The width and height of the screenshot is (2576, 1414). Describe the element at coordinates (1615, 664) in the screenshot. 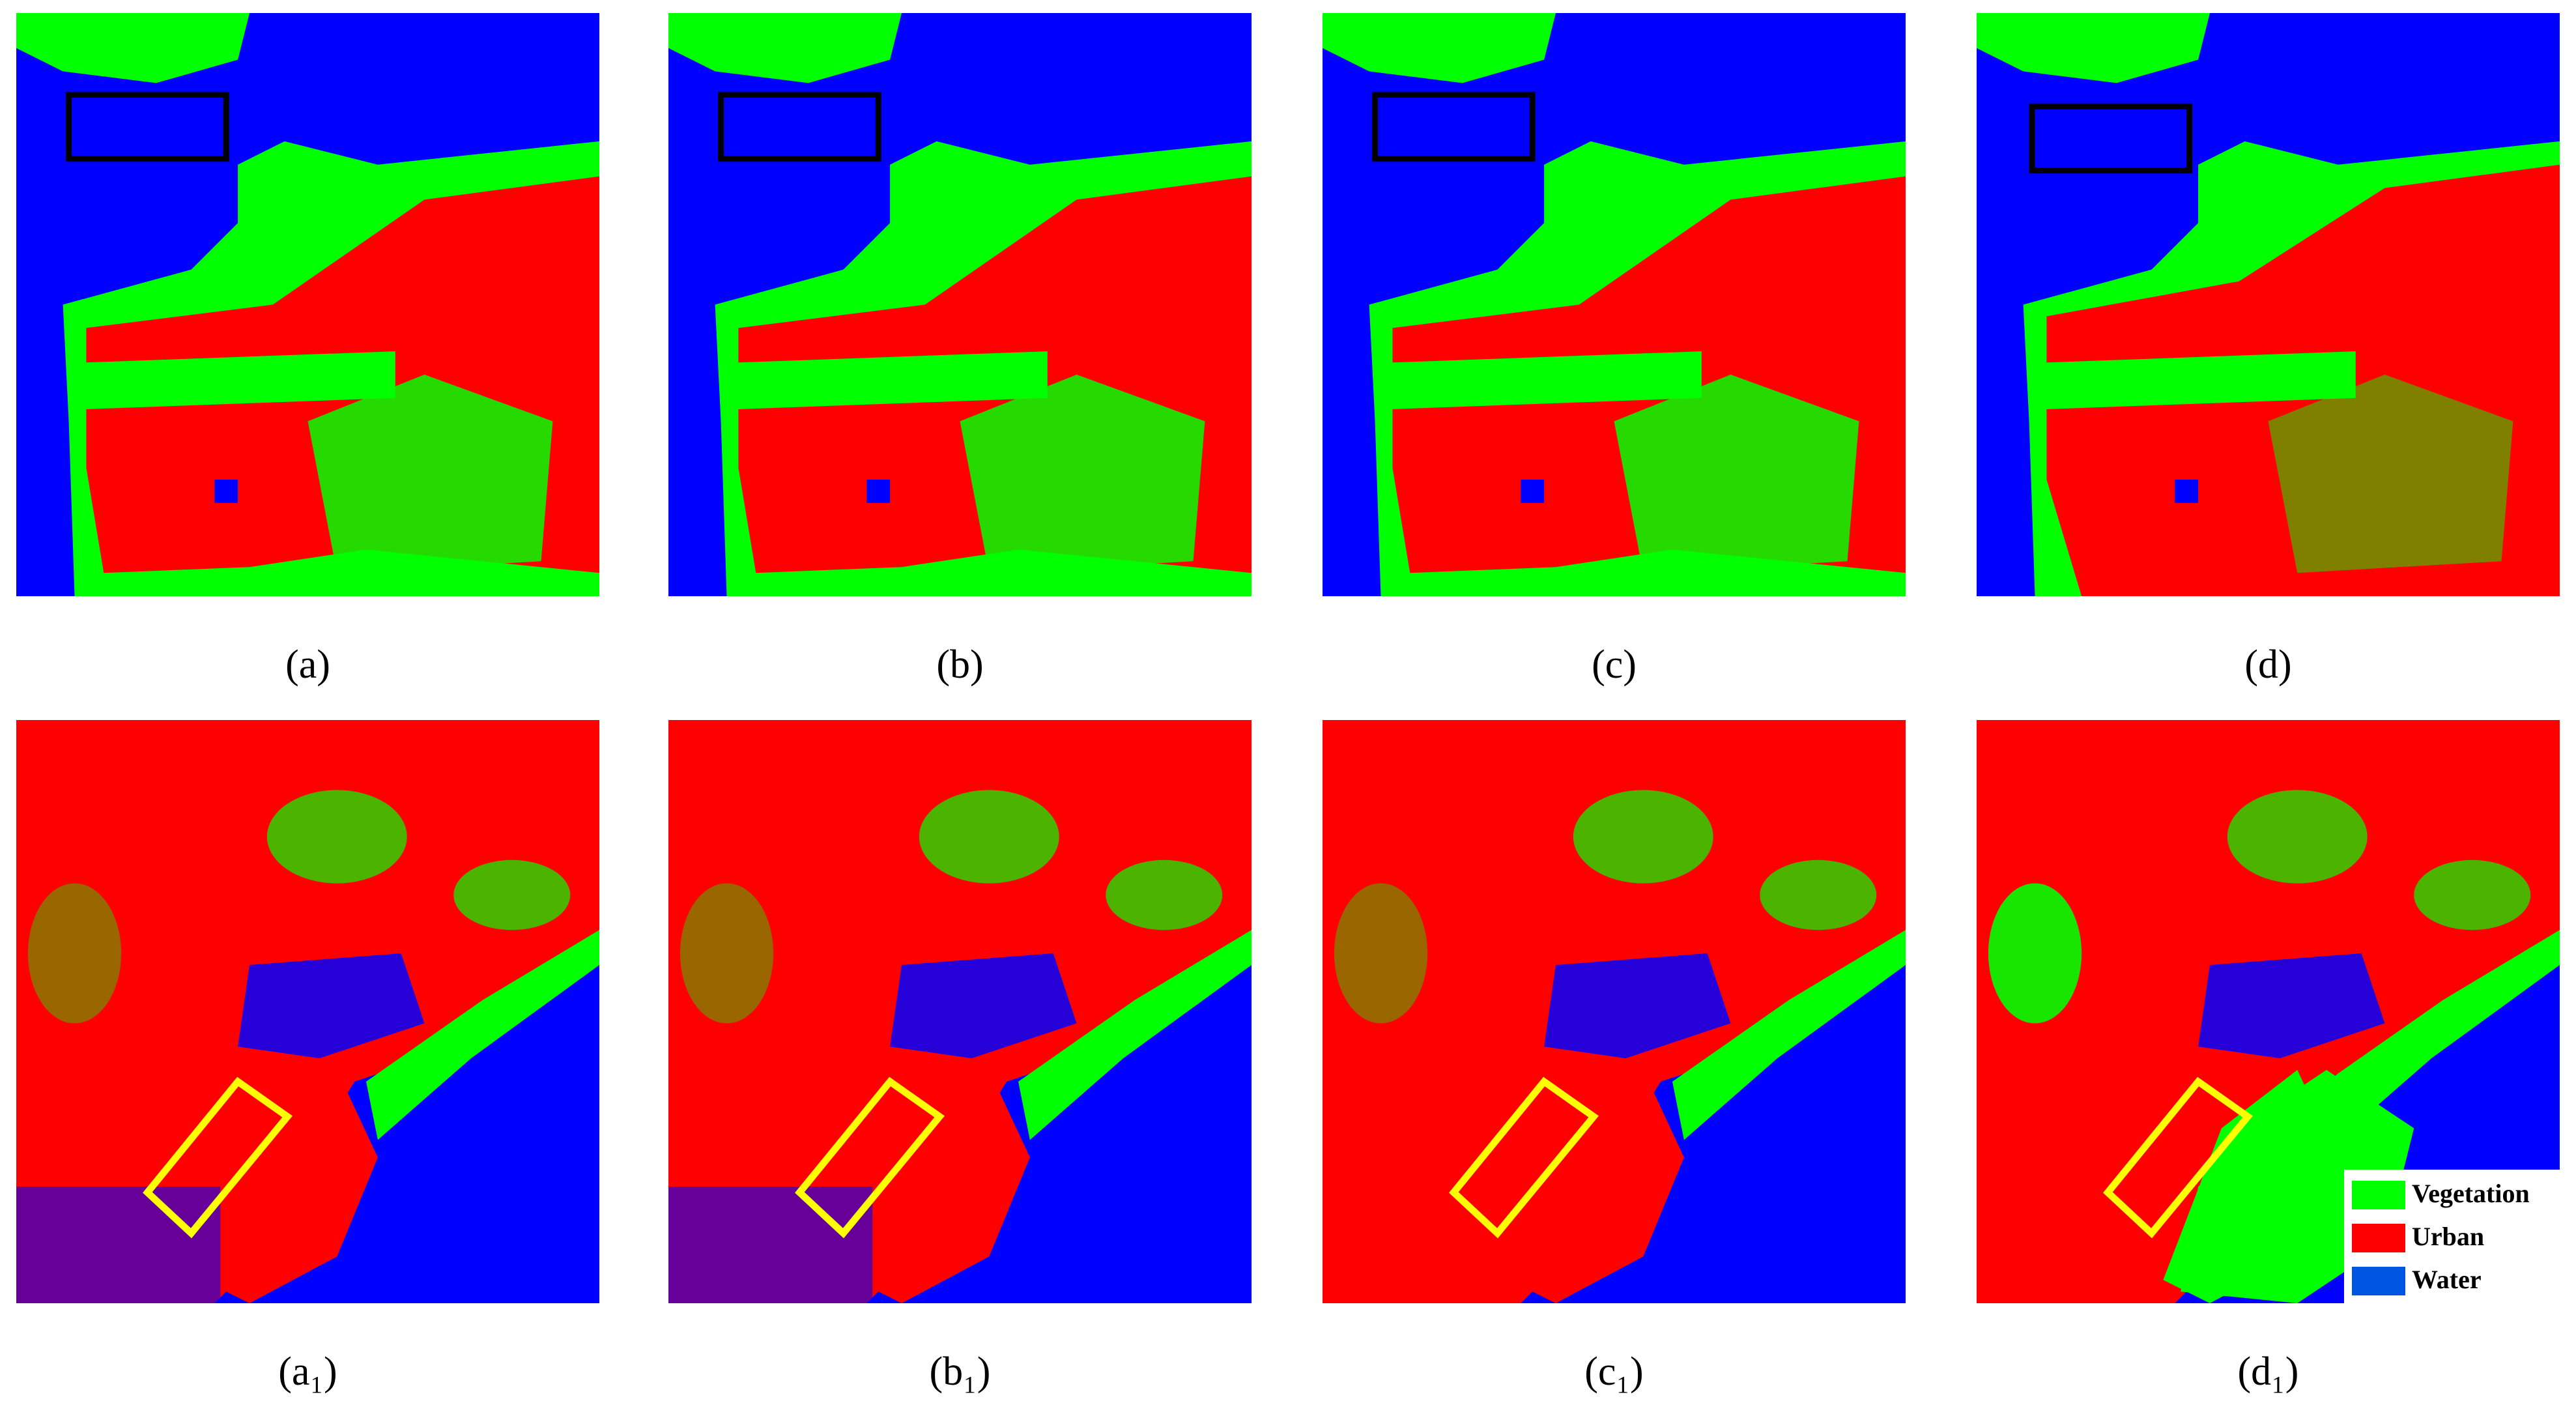

I see `panel-label: (c)` at that location.